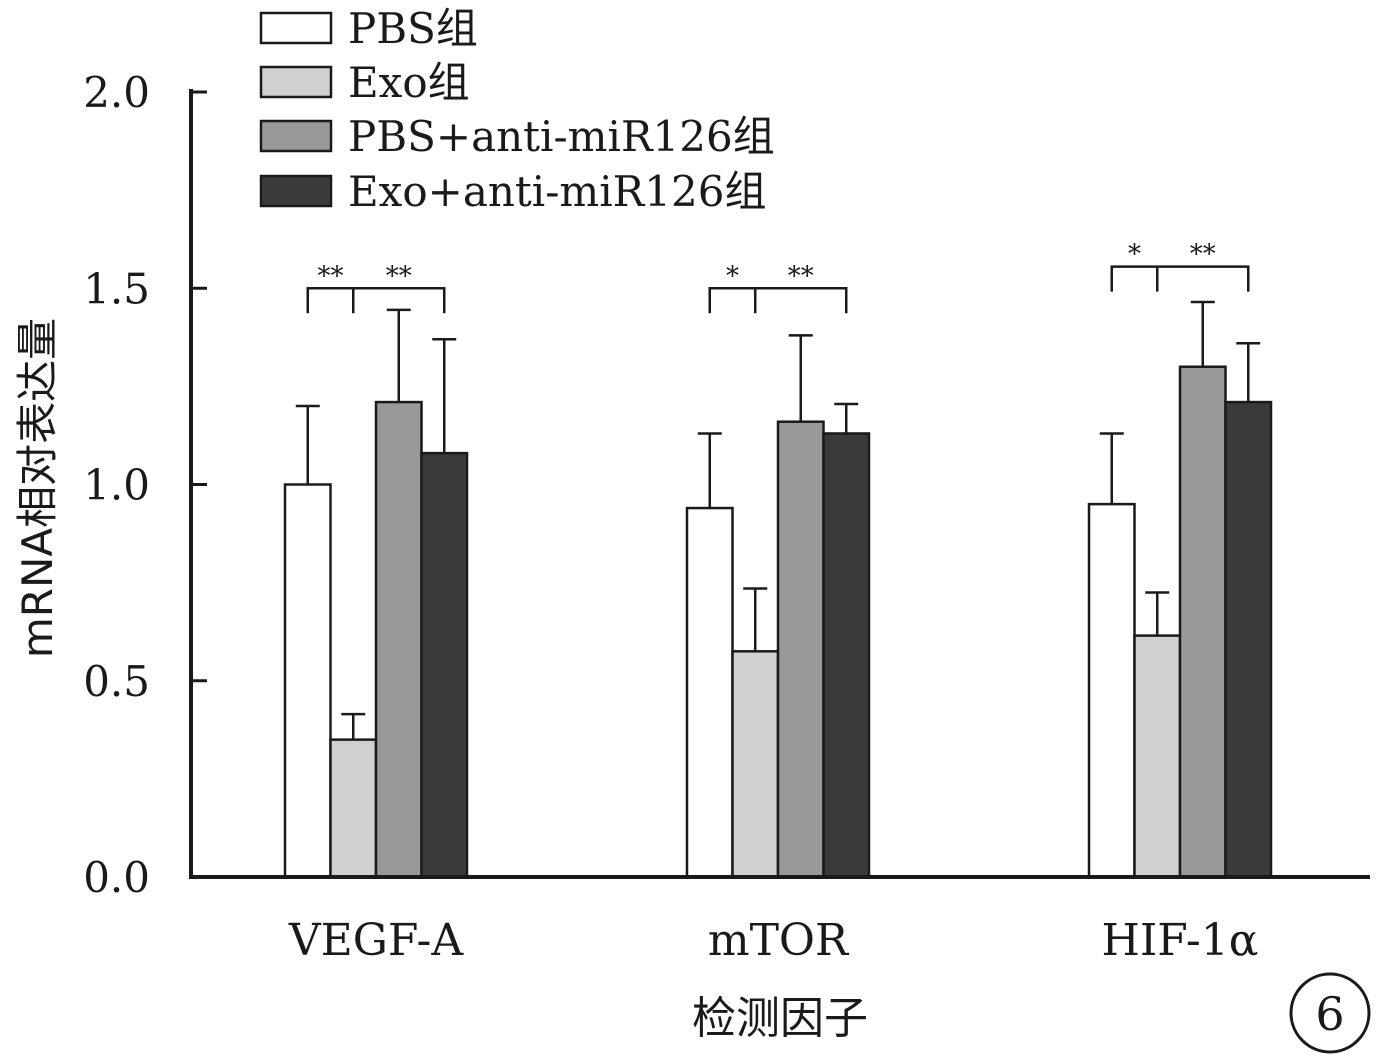 The image size is (1378, 1059). Describe the element at coordinates (116, 92) in the screenshot. I see `y-tick-label: 2.0` at that location.